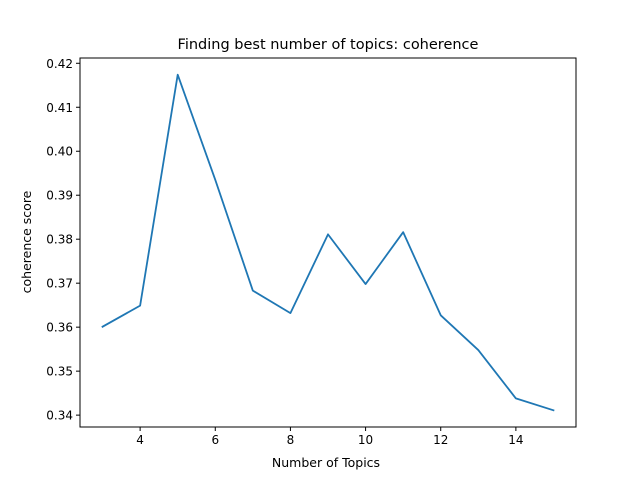 This screenshot has width=640, height=480. Describe the element at coordinates (515, 440) in the screenshot. I see `x-tick-label: 14` at that location.